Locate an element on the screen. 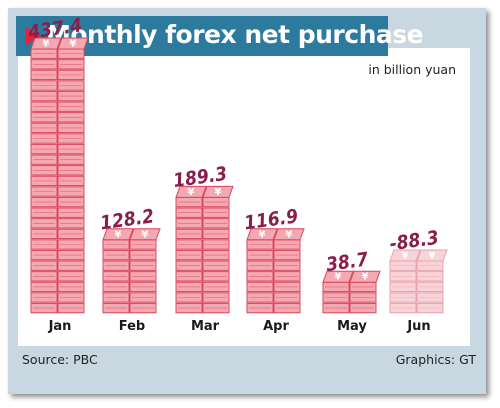  month-label-apr: Apr is located at coordinates (276, 326).